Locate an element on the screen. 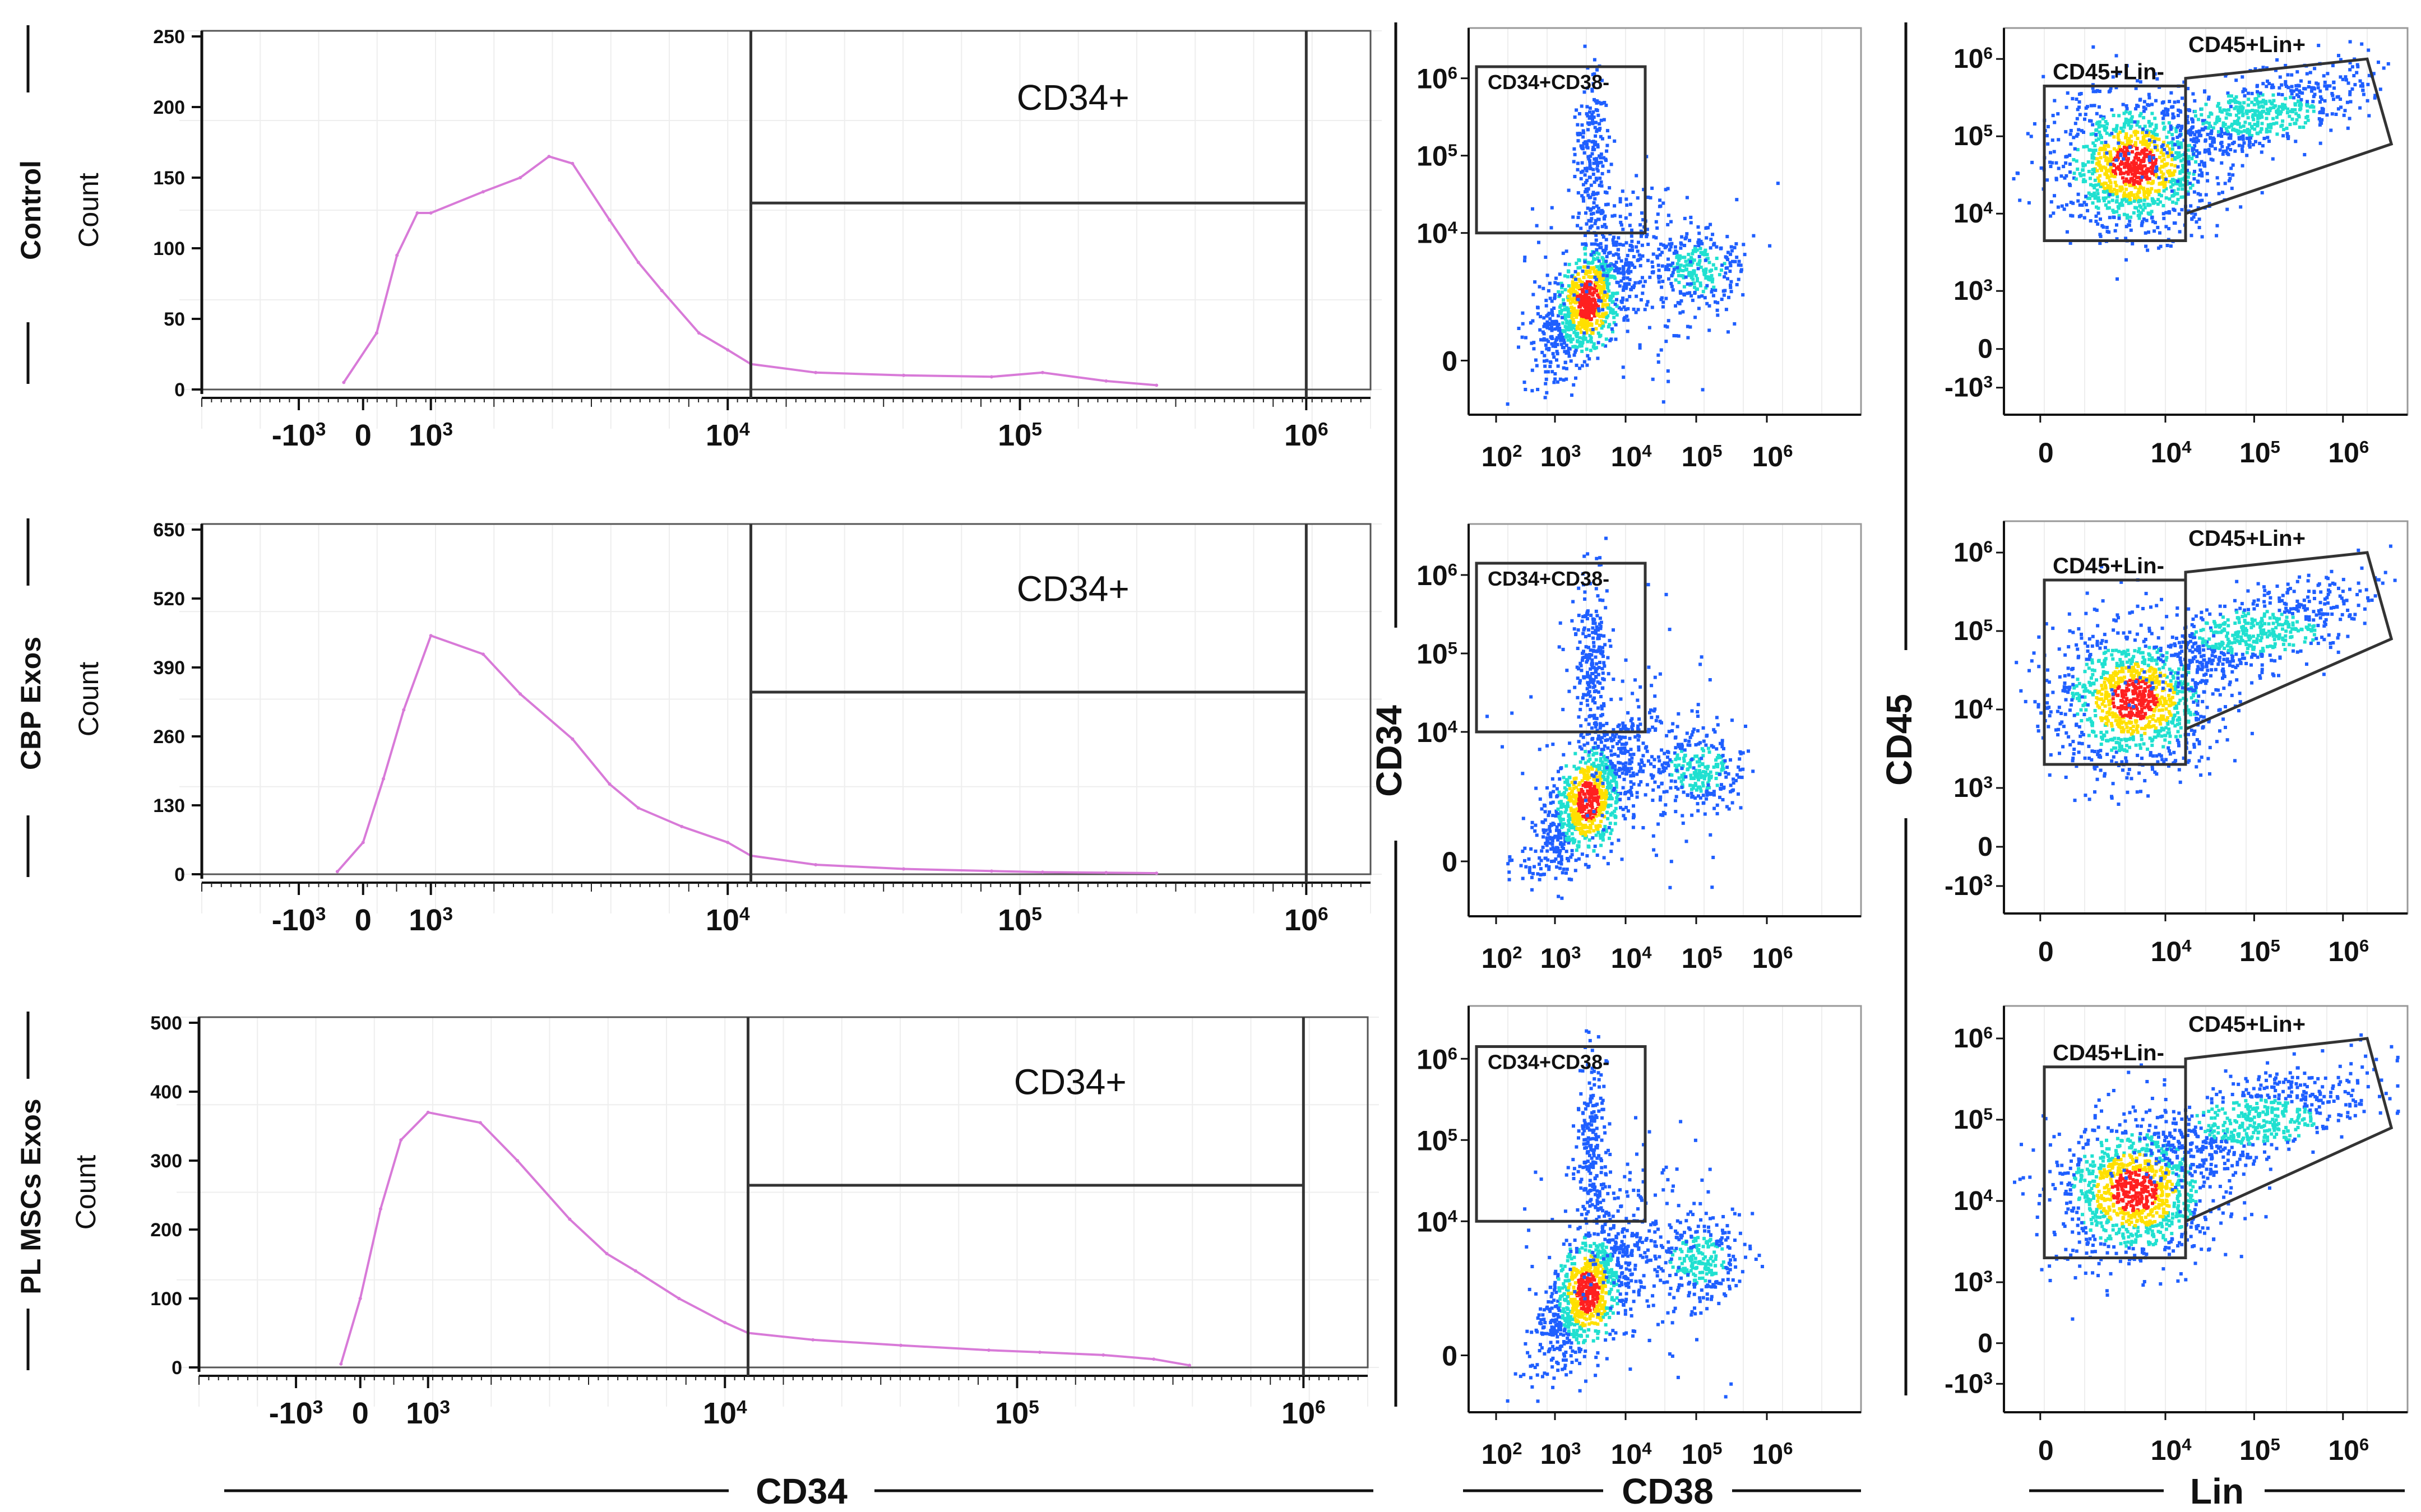  histogram-point is located at coordinates (431, 636).